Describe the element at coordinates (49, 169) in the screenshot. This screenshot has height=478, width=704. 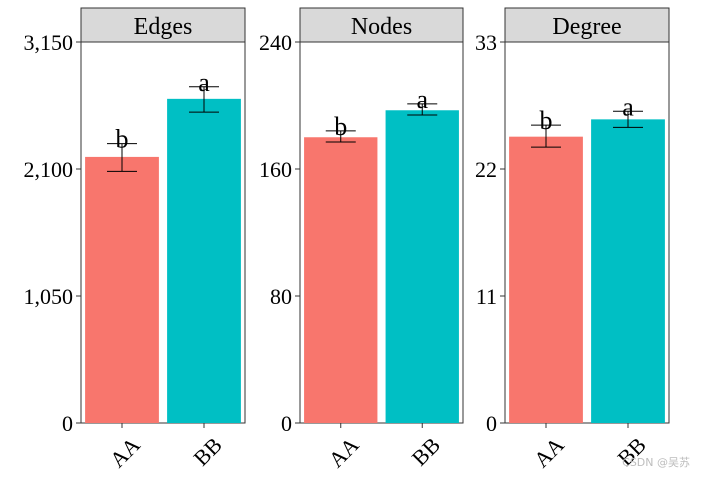
I see `y-tick-label: 2,100` at that location.